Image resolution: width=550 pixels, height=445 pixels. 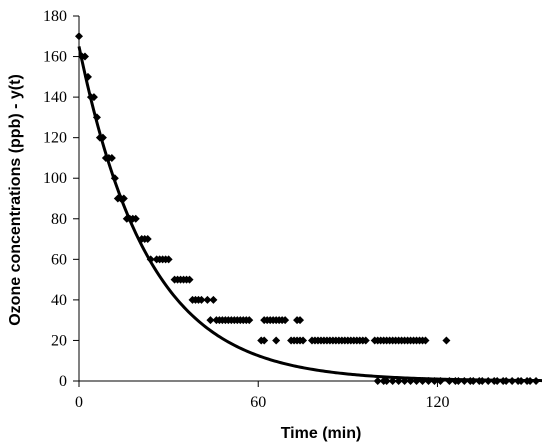 I want to click on x-axis: 0 60 120, so click(x=308, y=395).